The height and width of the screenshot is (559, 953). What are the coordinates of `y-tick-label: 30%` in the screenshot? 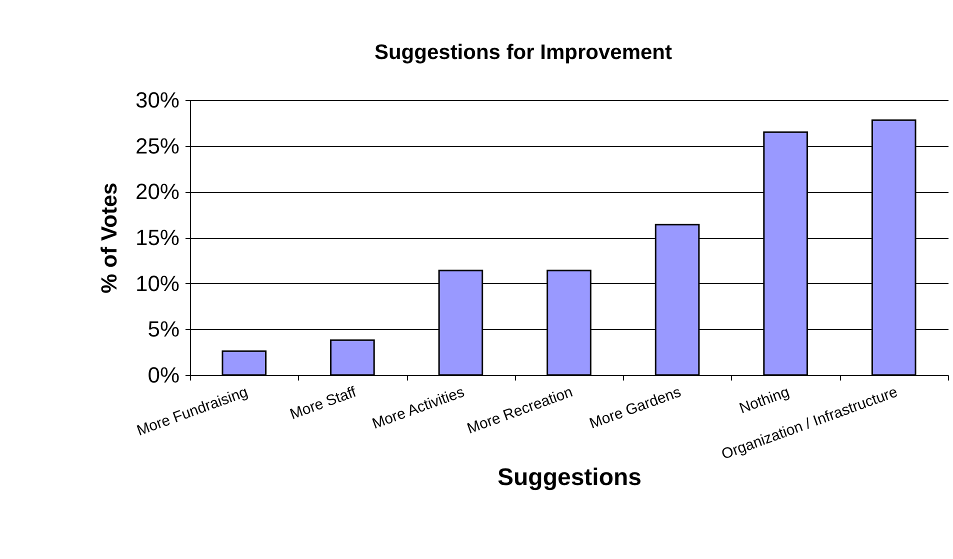 It's located at (157, 100).